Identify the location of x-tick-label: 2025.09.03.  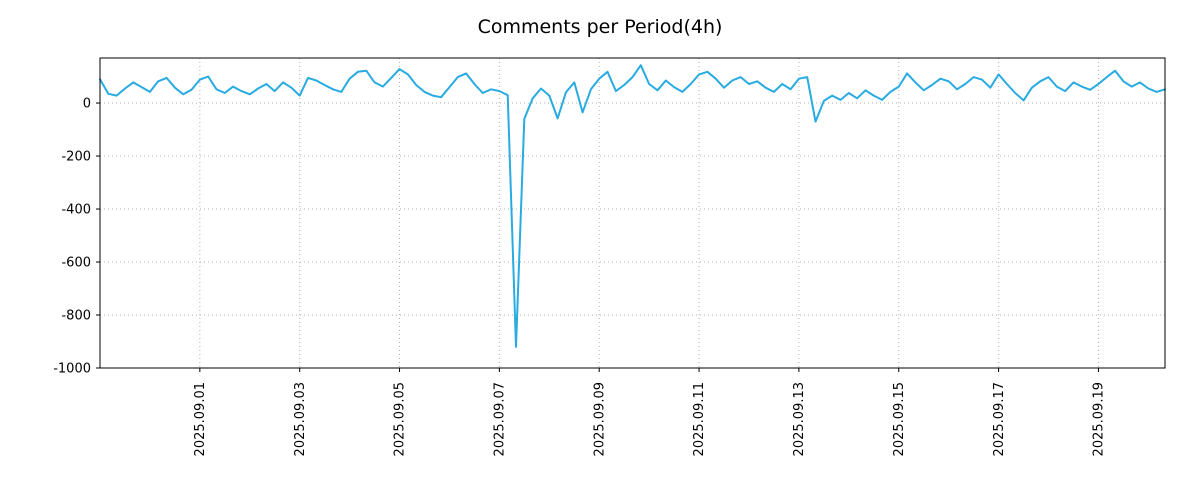
(300, 419).